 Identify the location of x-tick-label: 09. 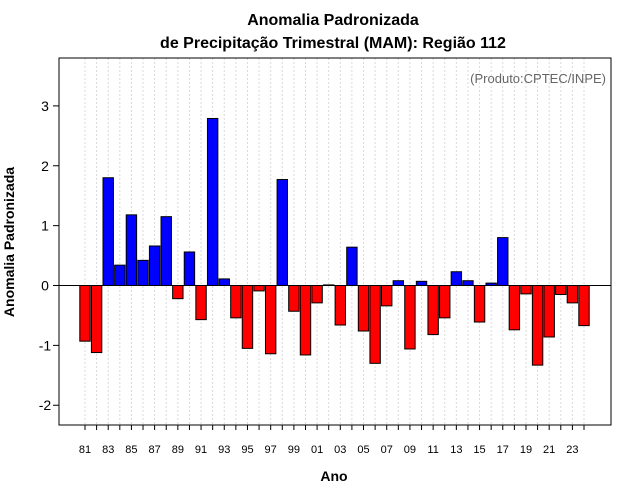
(410, 450).